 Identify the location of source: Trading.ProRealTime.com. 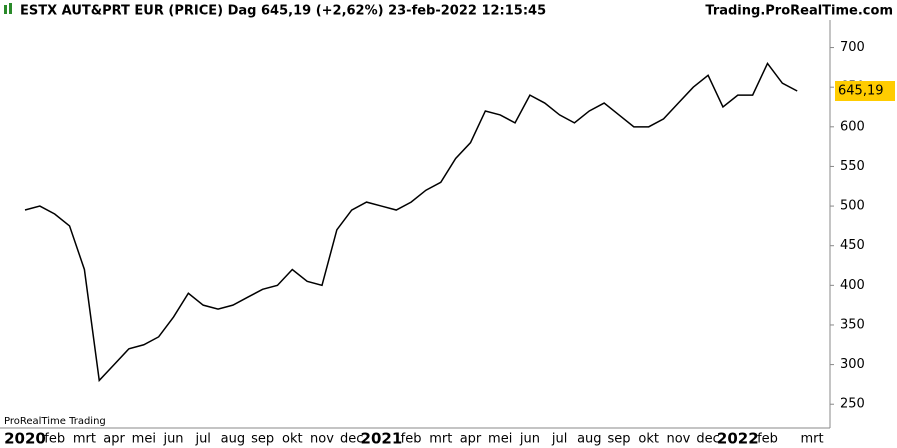
(799, 11).